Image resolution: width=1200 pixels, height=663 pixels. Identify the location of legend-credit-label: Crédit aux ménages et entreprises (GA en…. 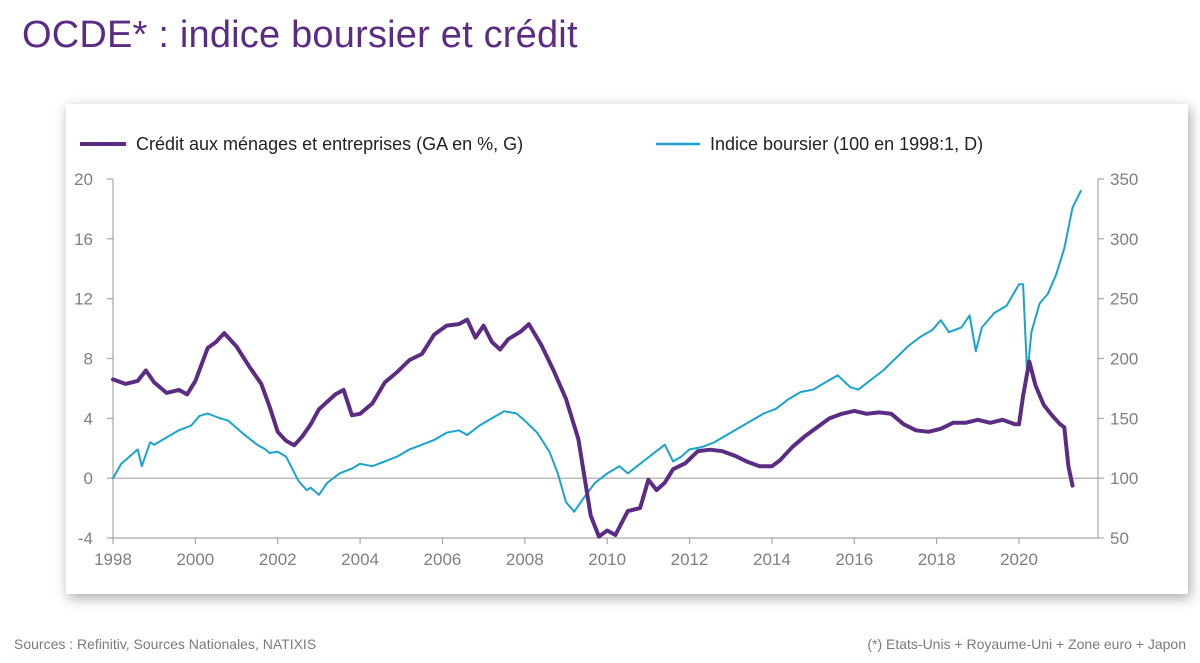
(329, 144).